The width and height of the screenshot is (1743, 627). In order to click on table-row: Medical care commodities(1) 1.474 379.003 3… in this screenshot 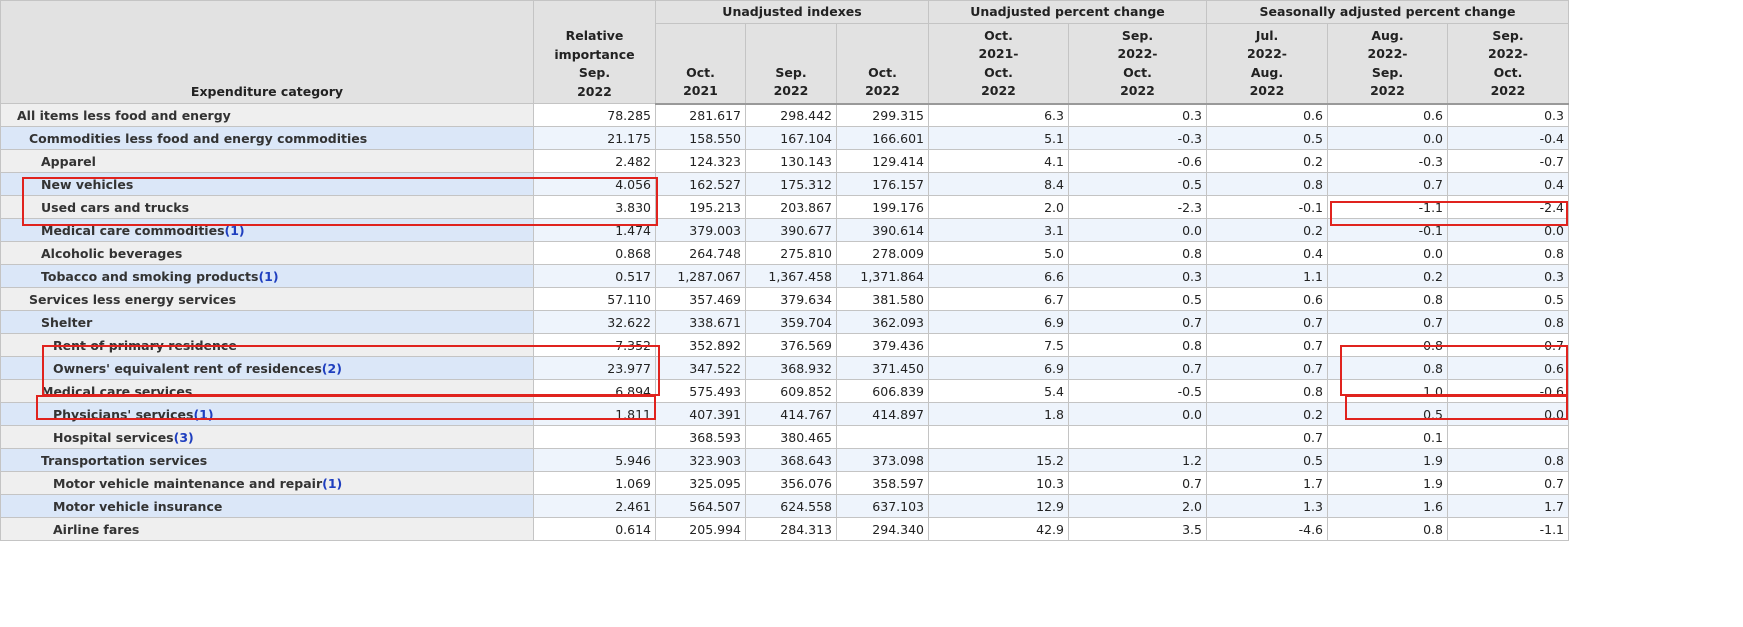, I will do `click(784, 230)`.